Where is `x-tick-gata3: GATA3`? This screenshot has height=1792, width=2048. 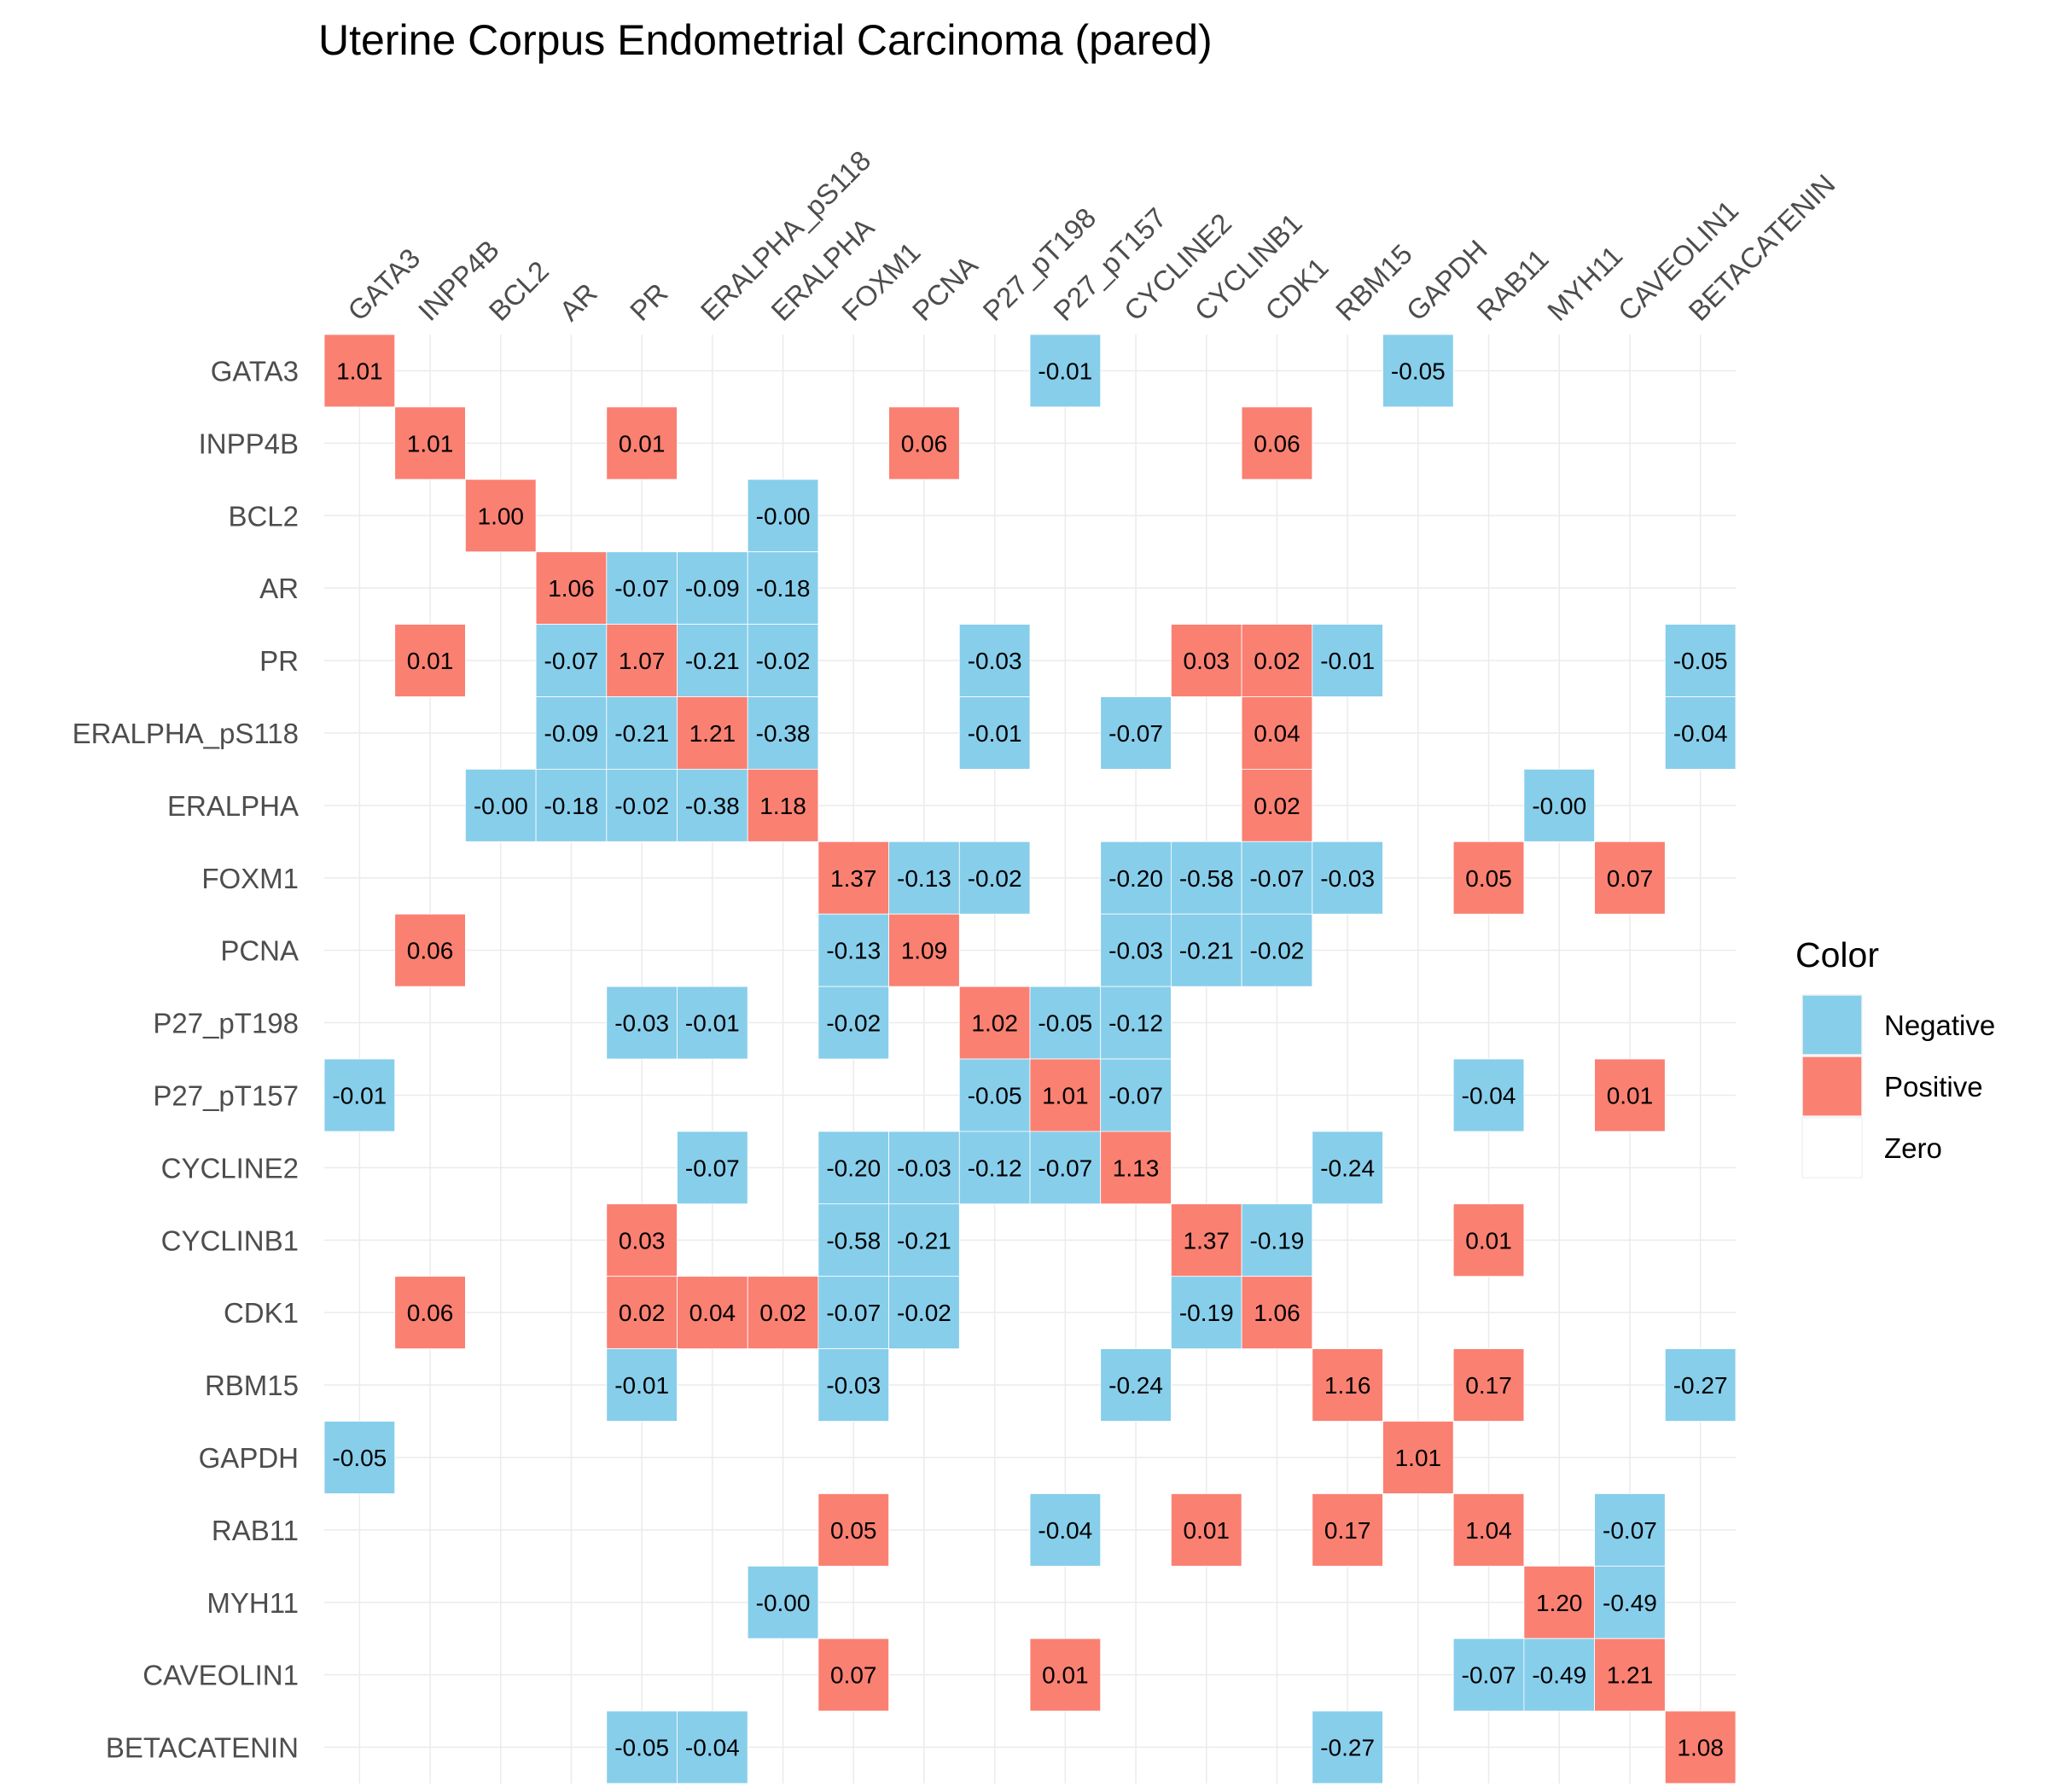 x-tick-gata3: GATA3 is located at coordinates (383, 284).